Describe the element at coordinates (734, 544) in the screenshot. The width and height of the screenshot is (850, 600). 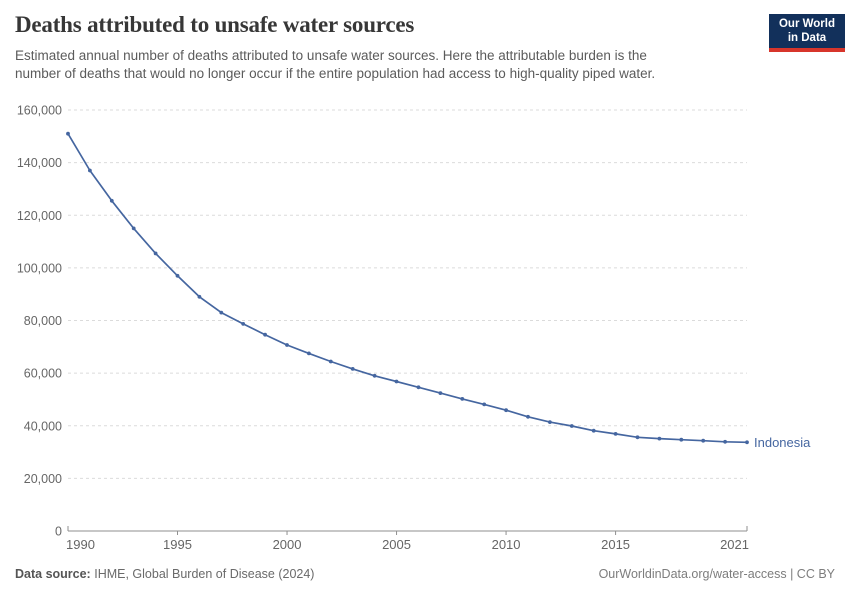
I see `x-axis-tick-label: 2021` at that location.